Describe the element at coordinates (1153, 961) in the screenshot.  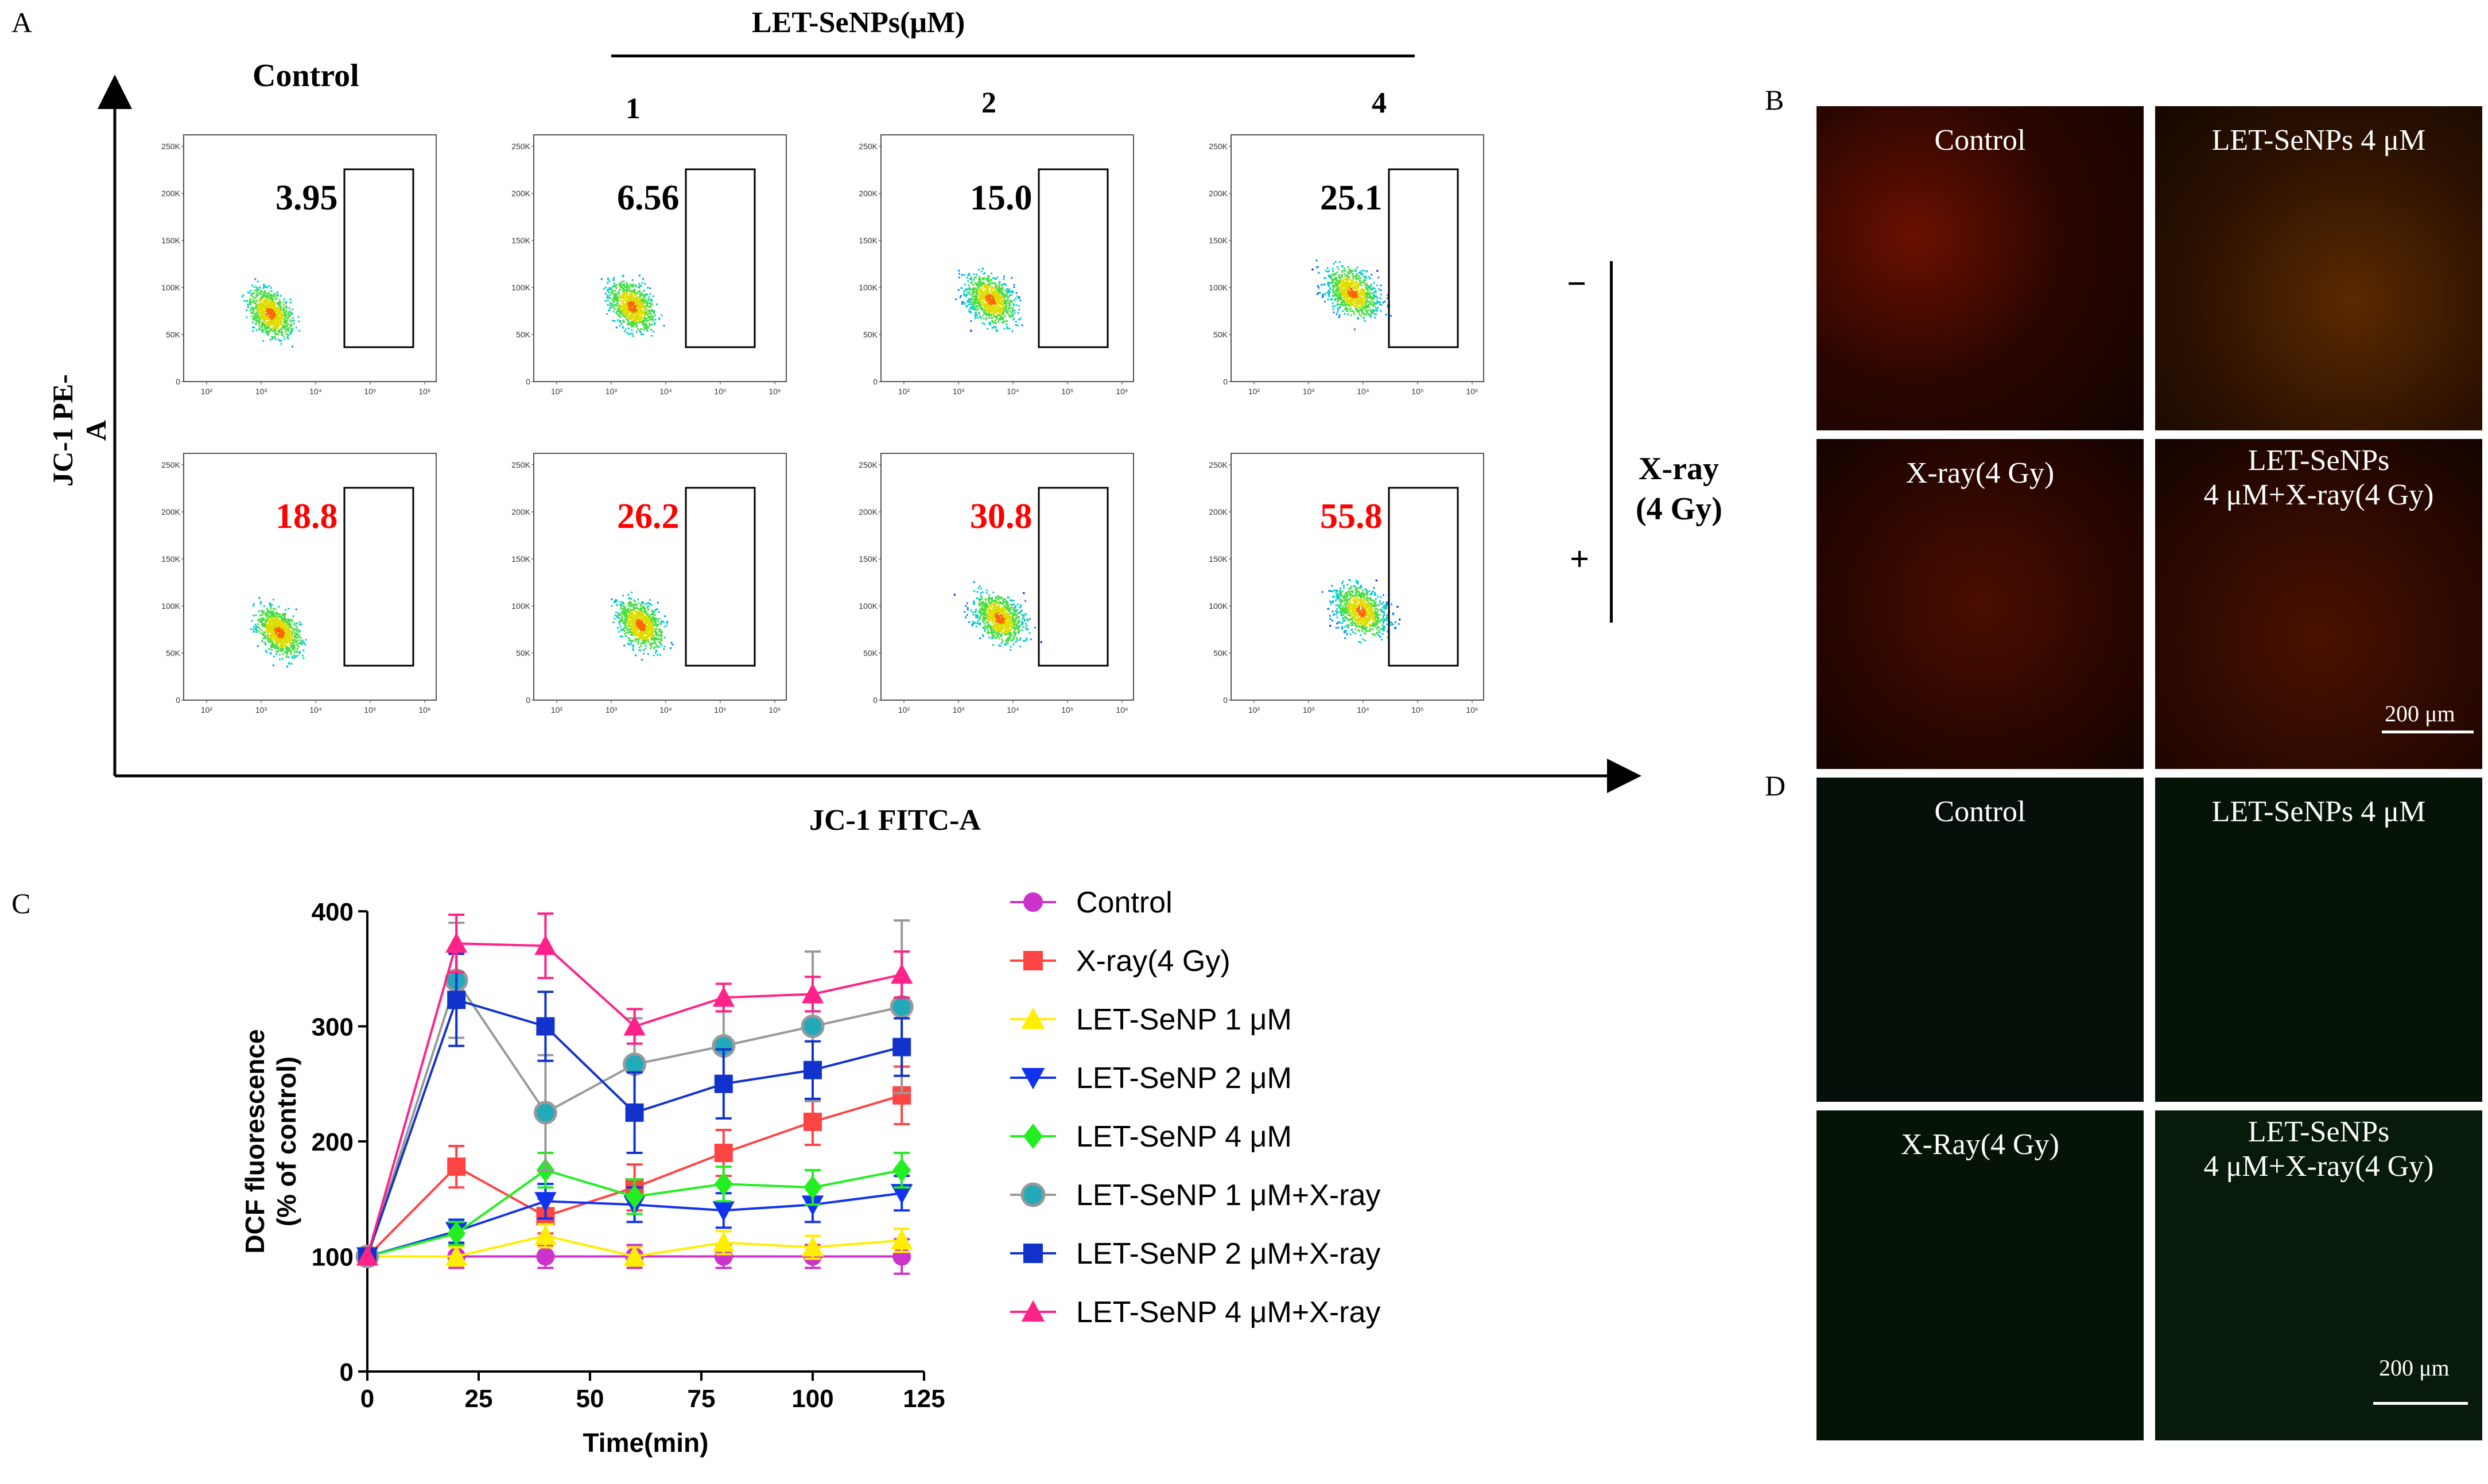
I see `chart-legend-label: X-ray(4 Gy)` at that location.